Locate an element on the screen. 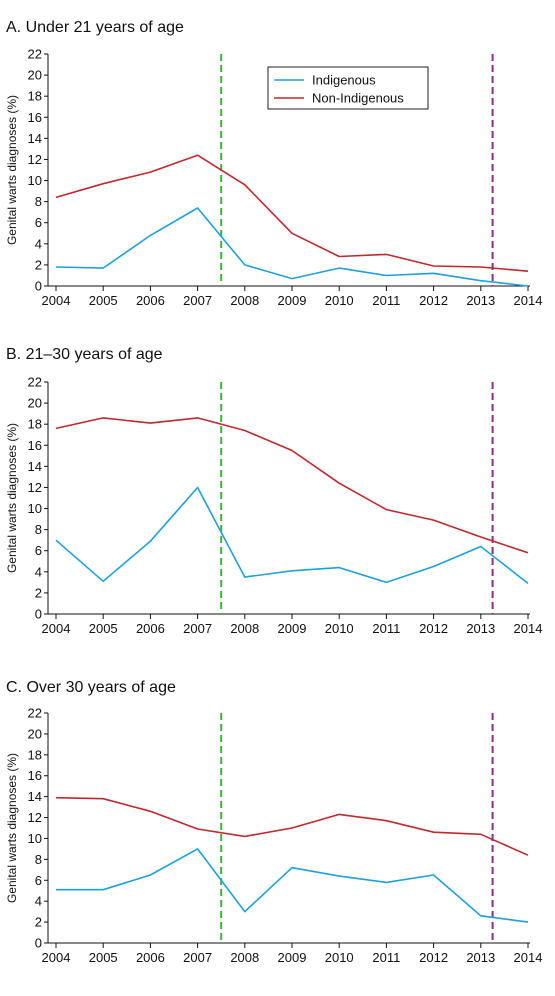  chart-title: B. 21–30 years of age is located at coordinates (84, 354).